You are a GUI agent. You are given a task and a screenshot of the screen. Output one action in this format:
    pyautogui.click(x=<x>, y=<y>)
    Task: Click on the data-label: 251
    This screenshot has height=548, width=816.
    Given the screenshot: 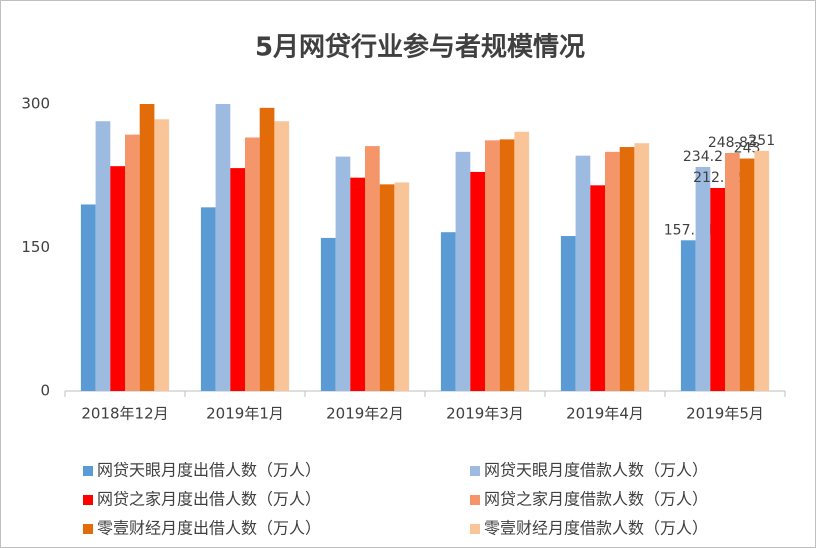 What is the action you would take?
    pyautogui.click(x=761, y=141)
    